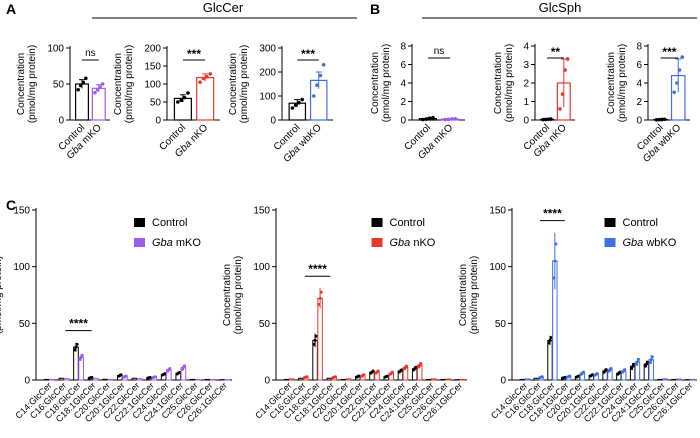  I want to click on legend-label: Gba mKO, so click(176, 243).